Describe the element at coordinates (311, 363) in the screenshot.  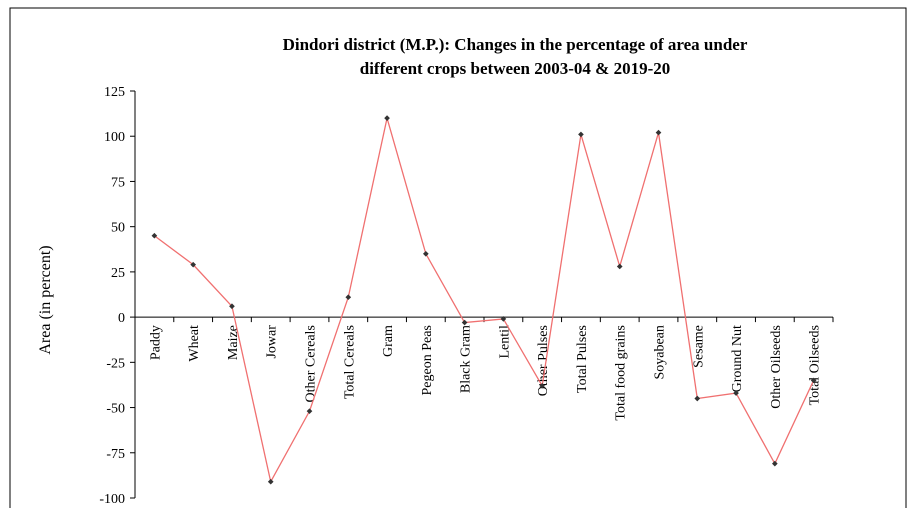
I see `x-tick-label: Other Cereals` at that location.